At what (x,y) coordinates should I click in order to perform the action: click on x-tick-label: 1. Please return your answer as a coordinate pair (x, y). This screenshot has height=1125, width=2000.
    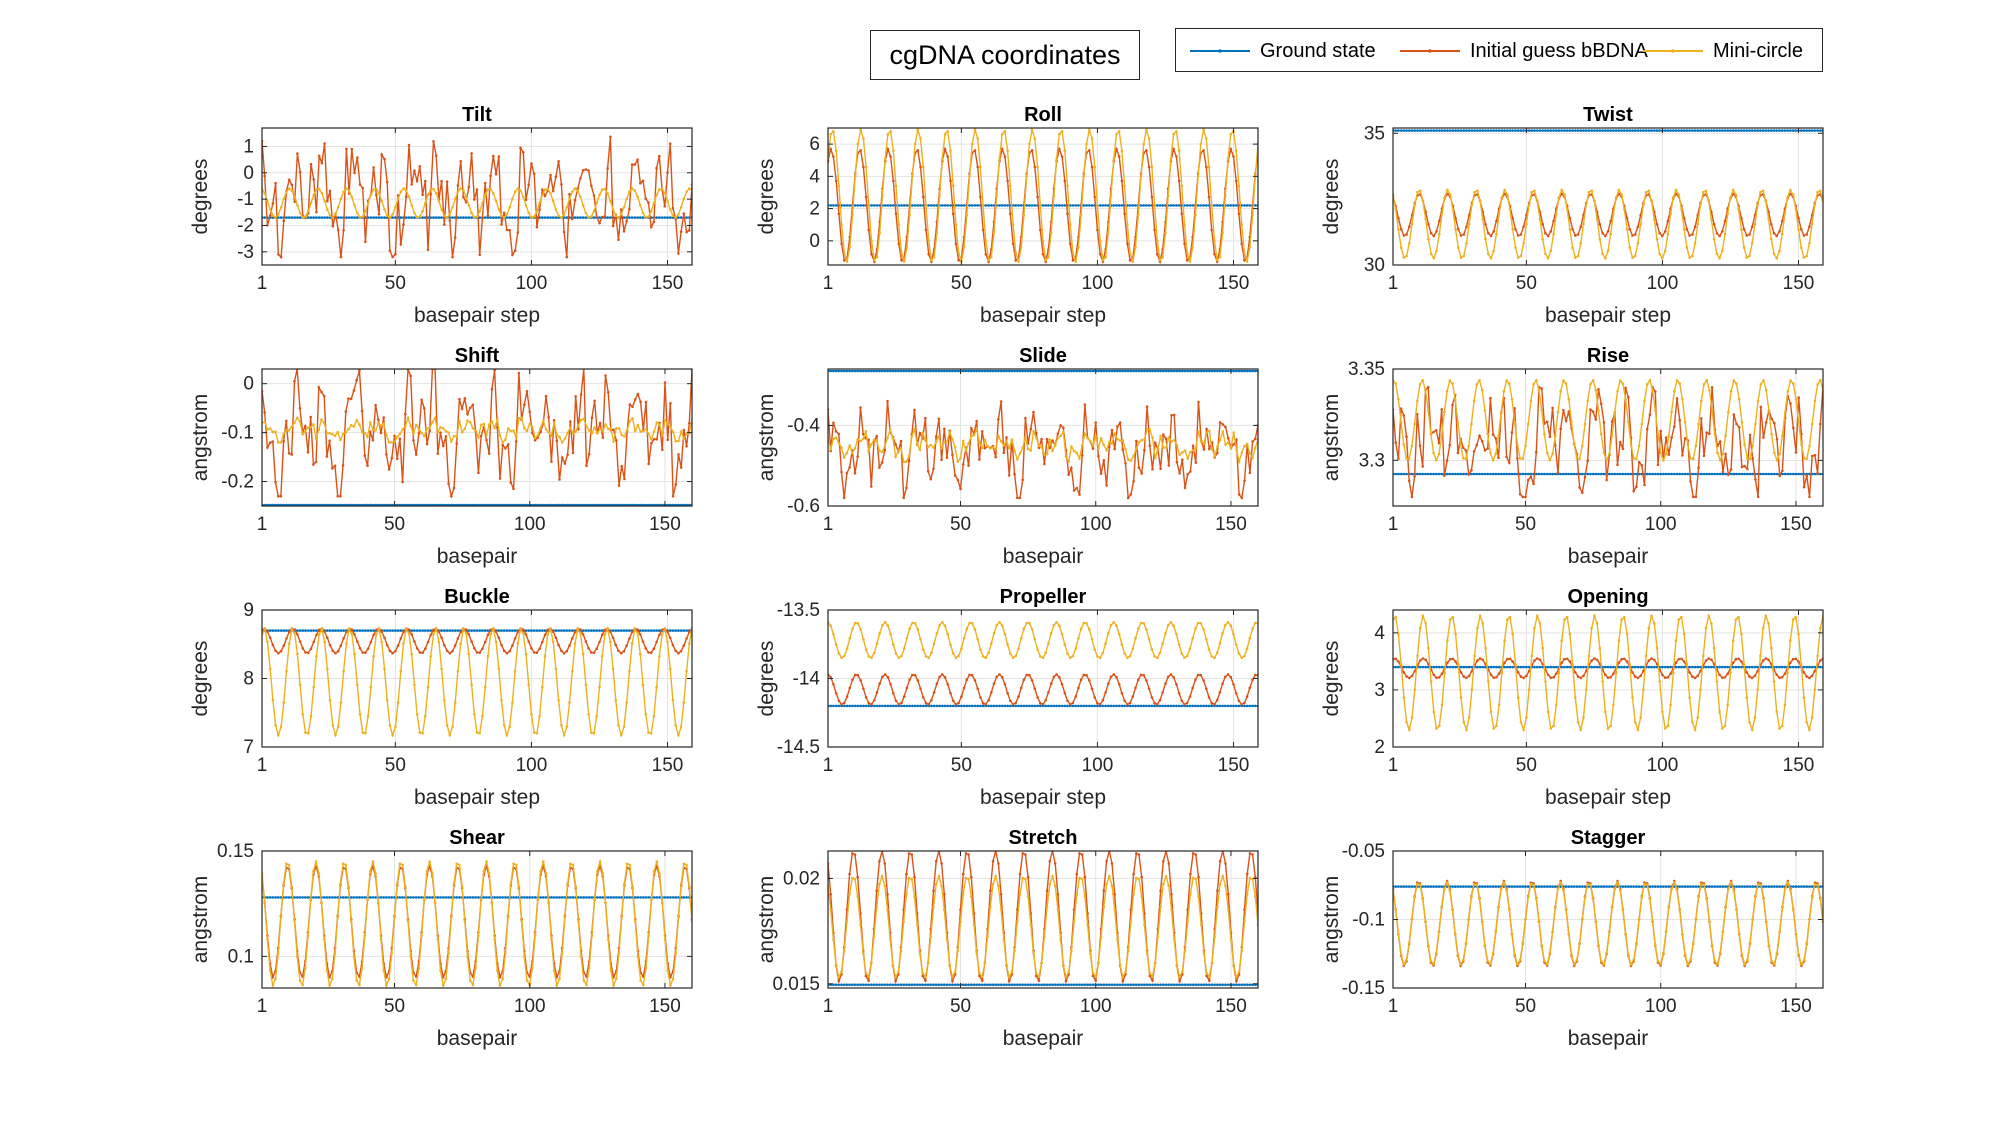
    Looking at the image, I should click on (1393, 524).